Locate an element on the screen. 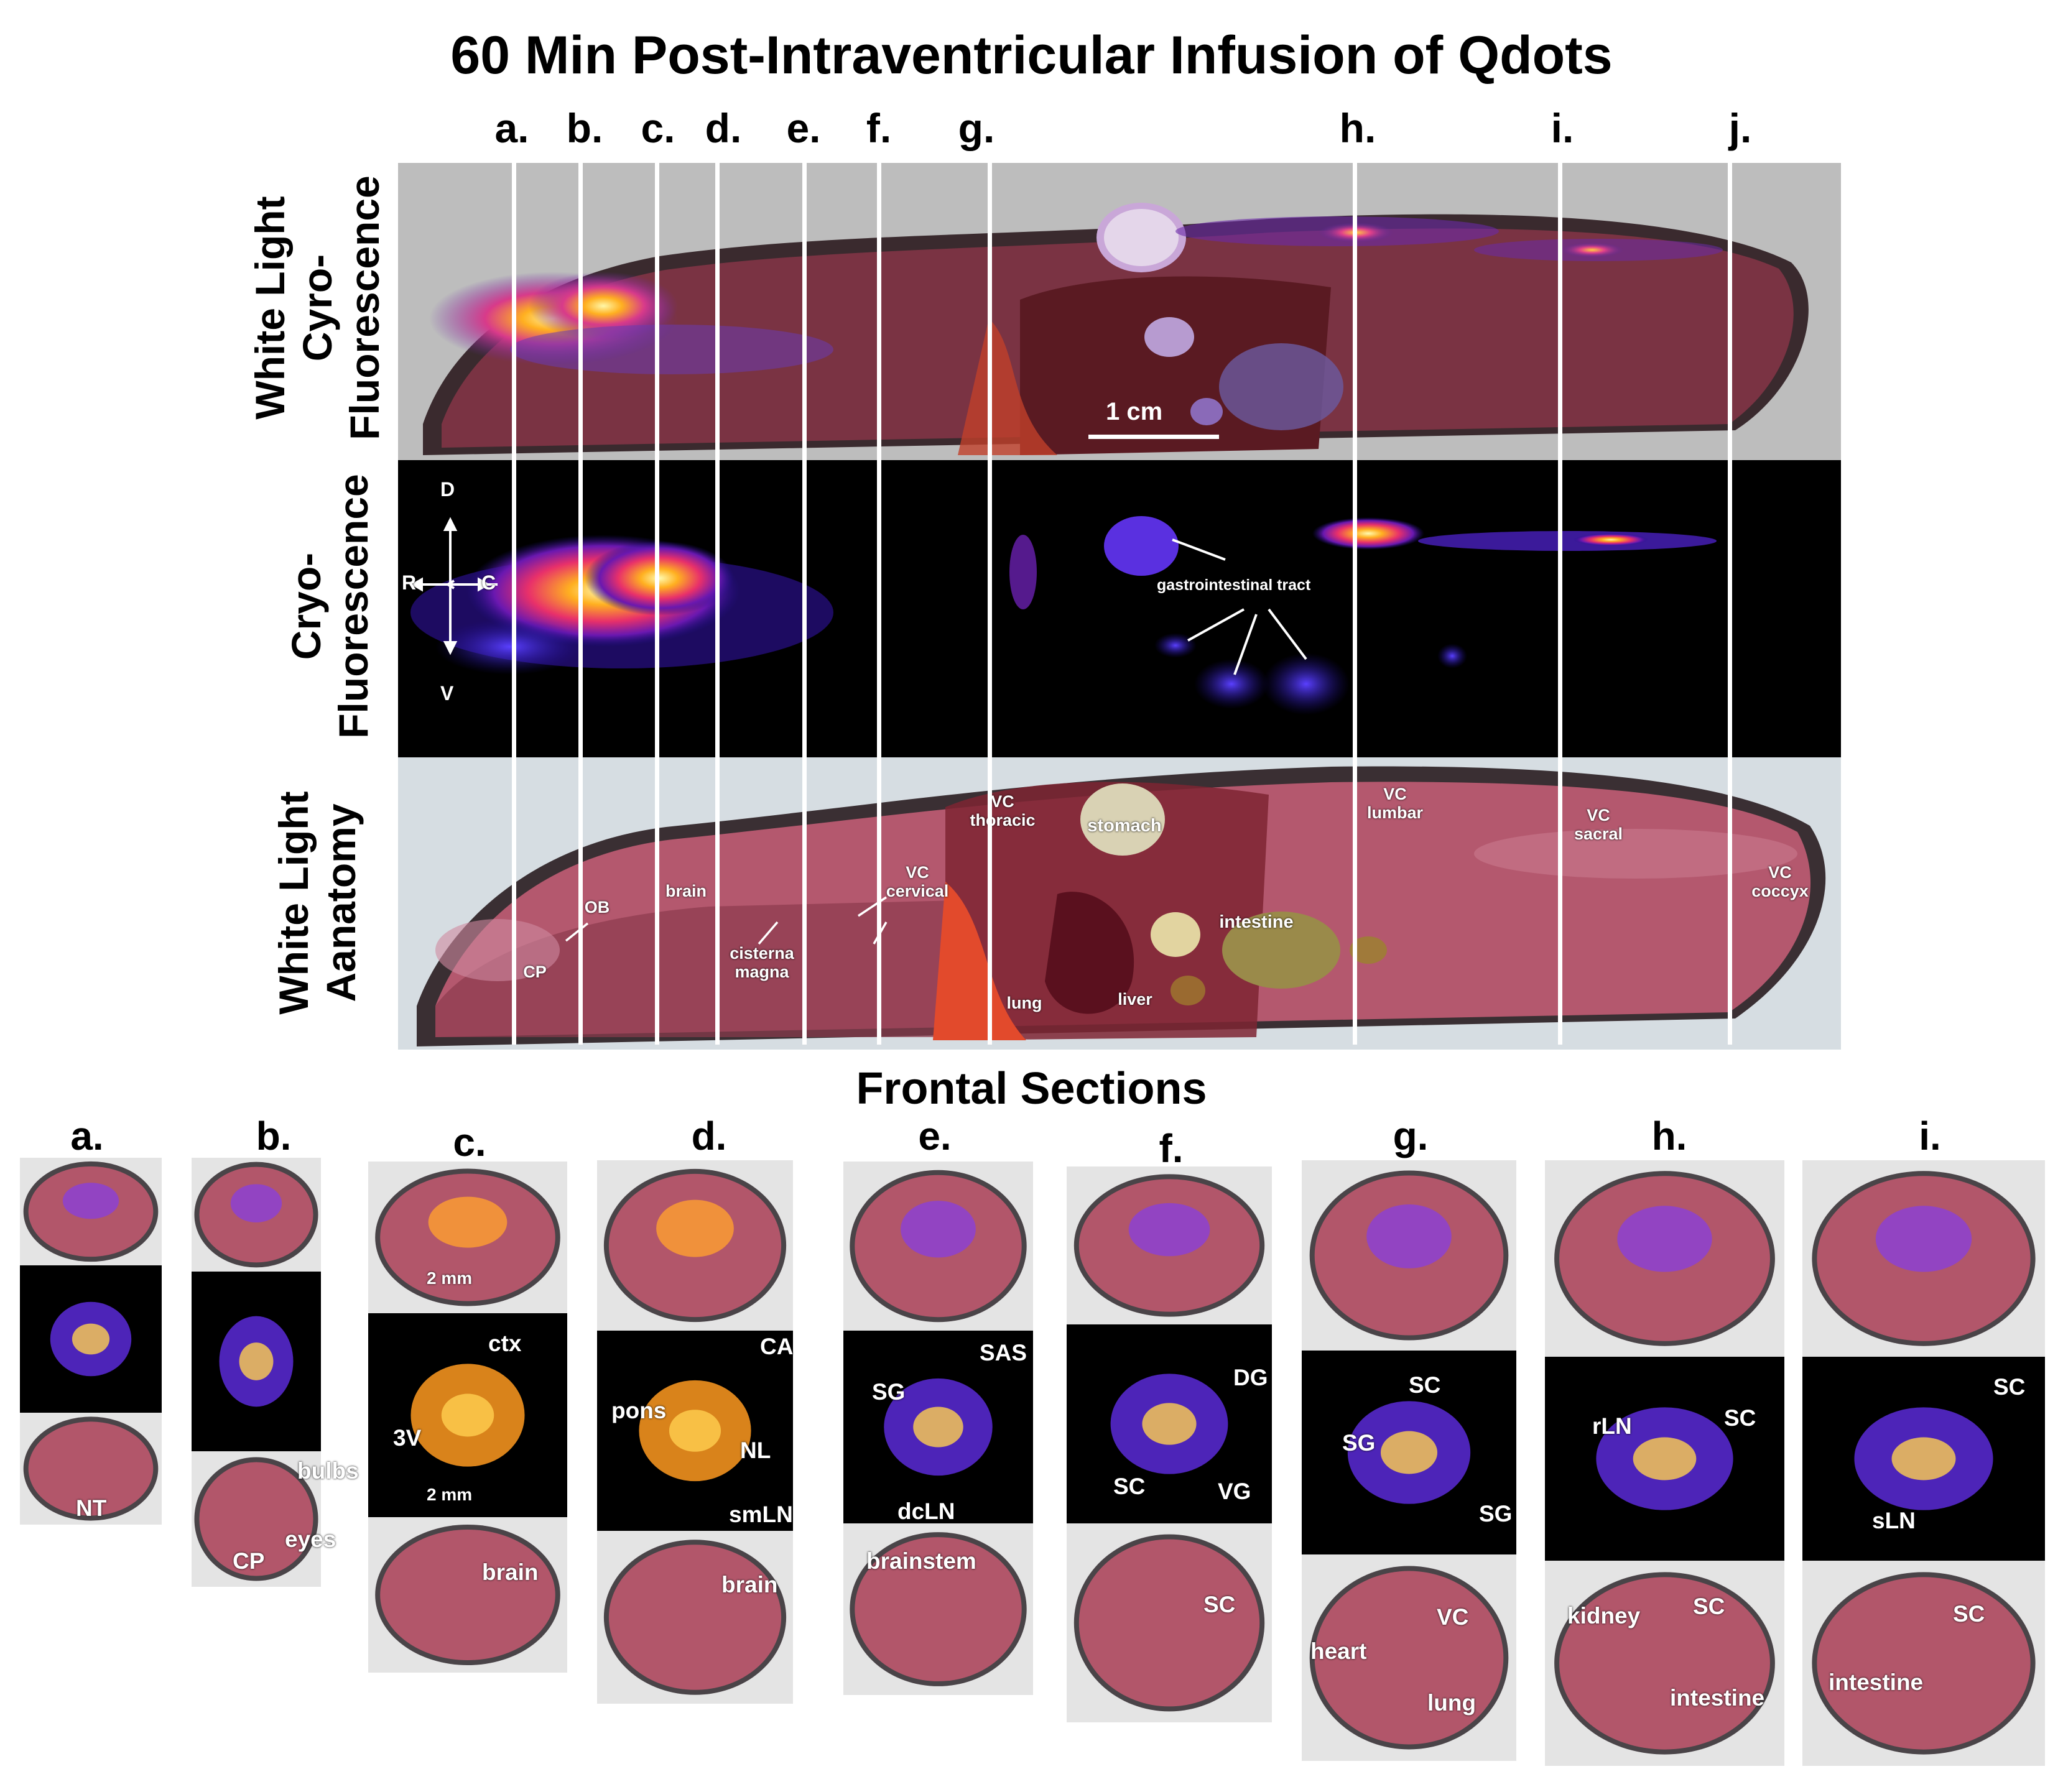 The height and width of the screenshot is (1792, 2063). column-letter-h: h. is located at coordinates (1357, 128).